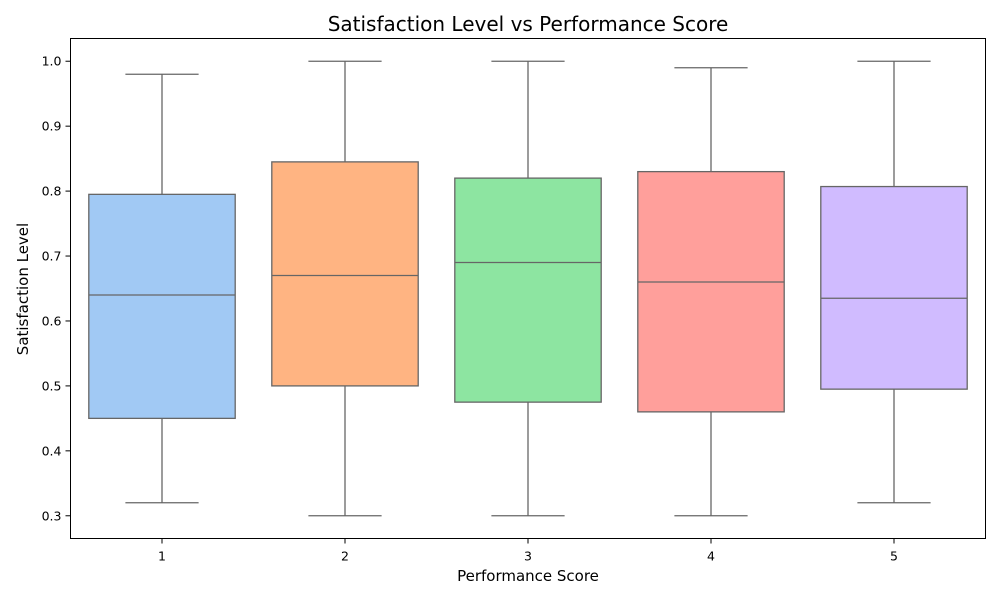 Image resolution: width=1000 pixels, height=600 pixels. I want to click on x-tick-label: 1, so click(162, 556).